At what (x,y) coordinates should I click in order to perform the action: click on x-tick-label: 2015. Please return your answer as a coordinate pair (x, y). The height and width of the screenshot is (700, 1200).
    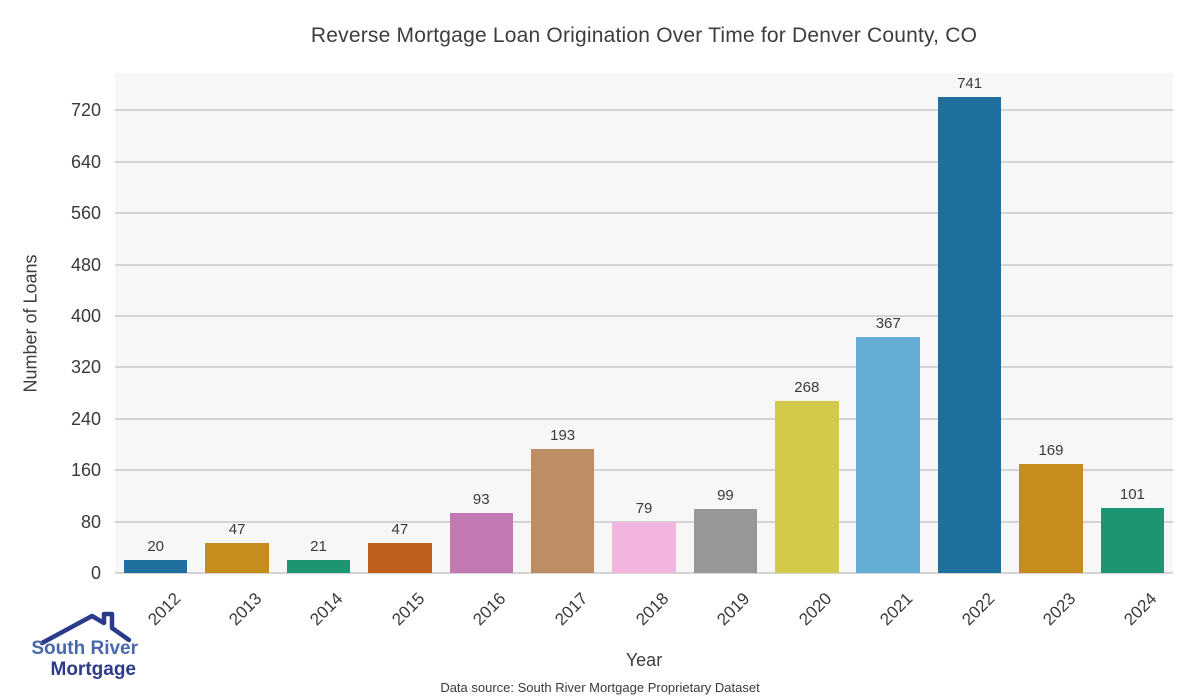
    Looking at the image, I should click on (408, 609).